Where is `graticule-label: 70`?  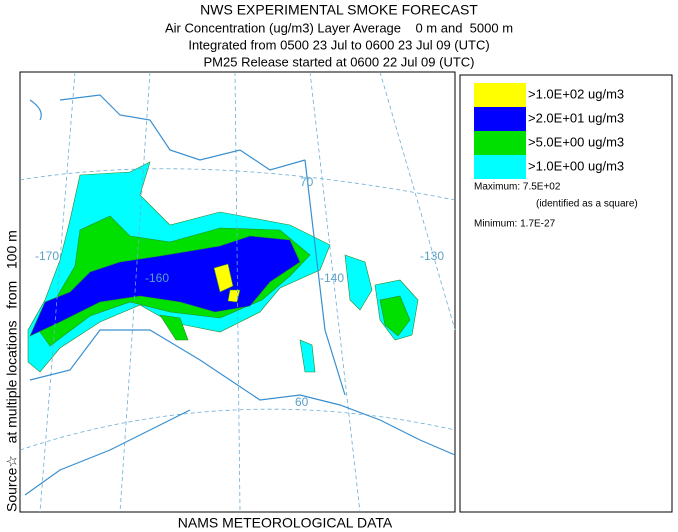 graticule-label: 70 is located at coordinates (307, 182).